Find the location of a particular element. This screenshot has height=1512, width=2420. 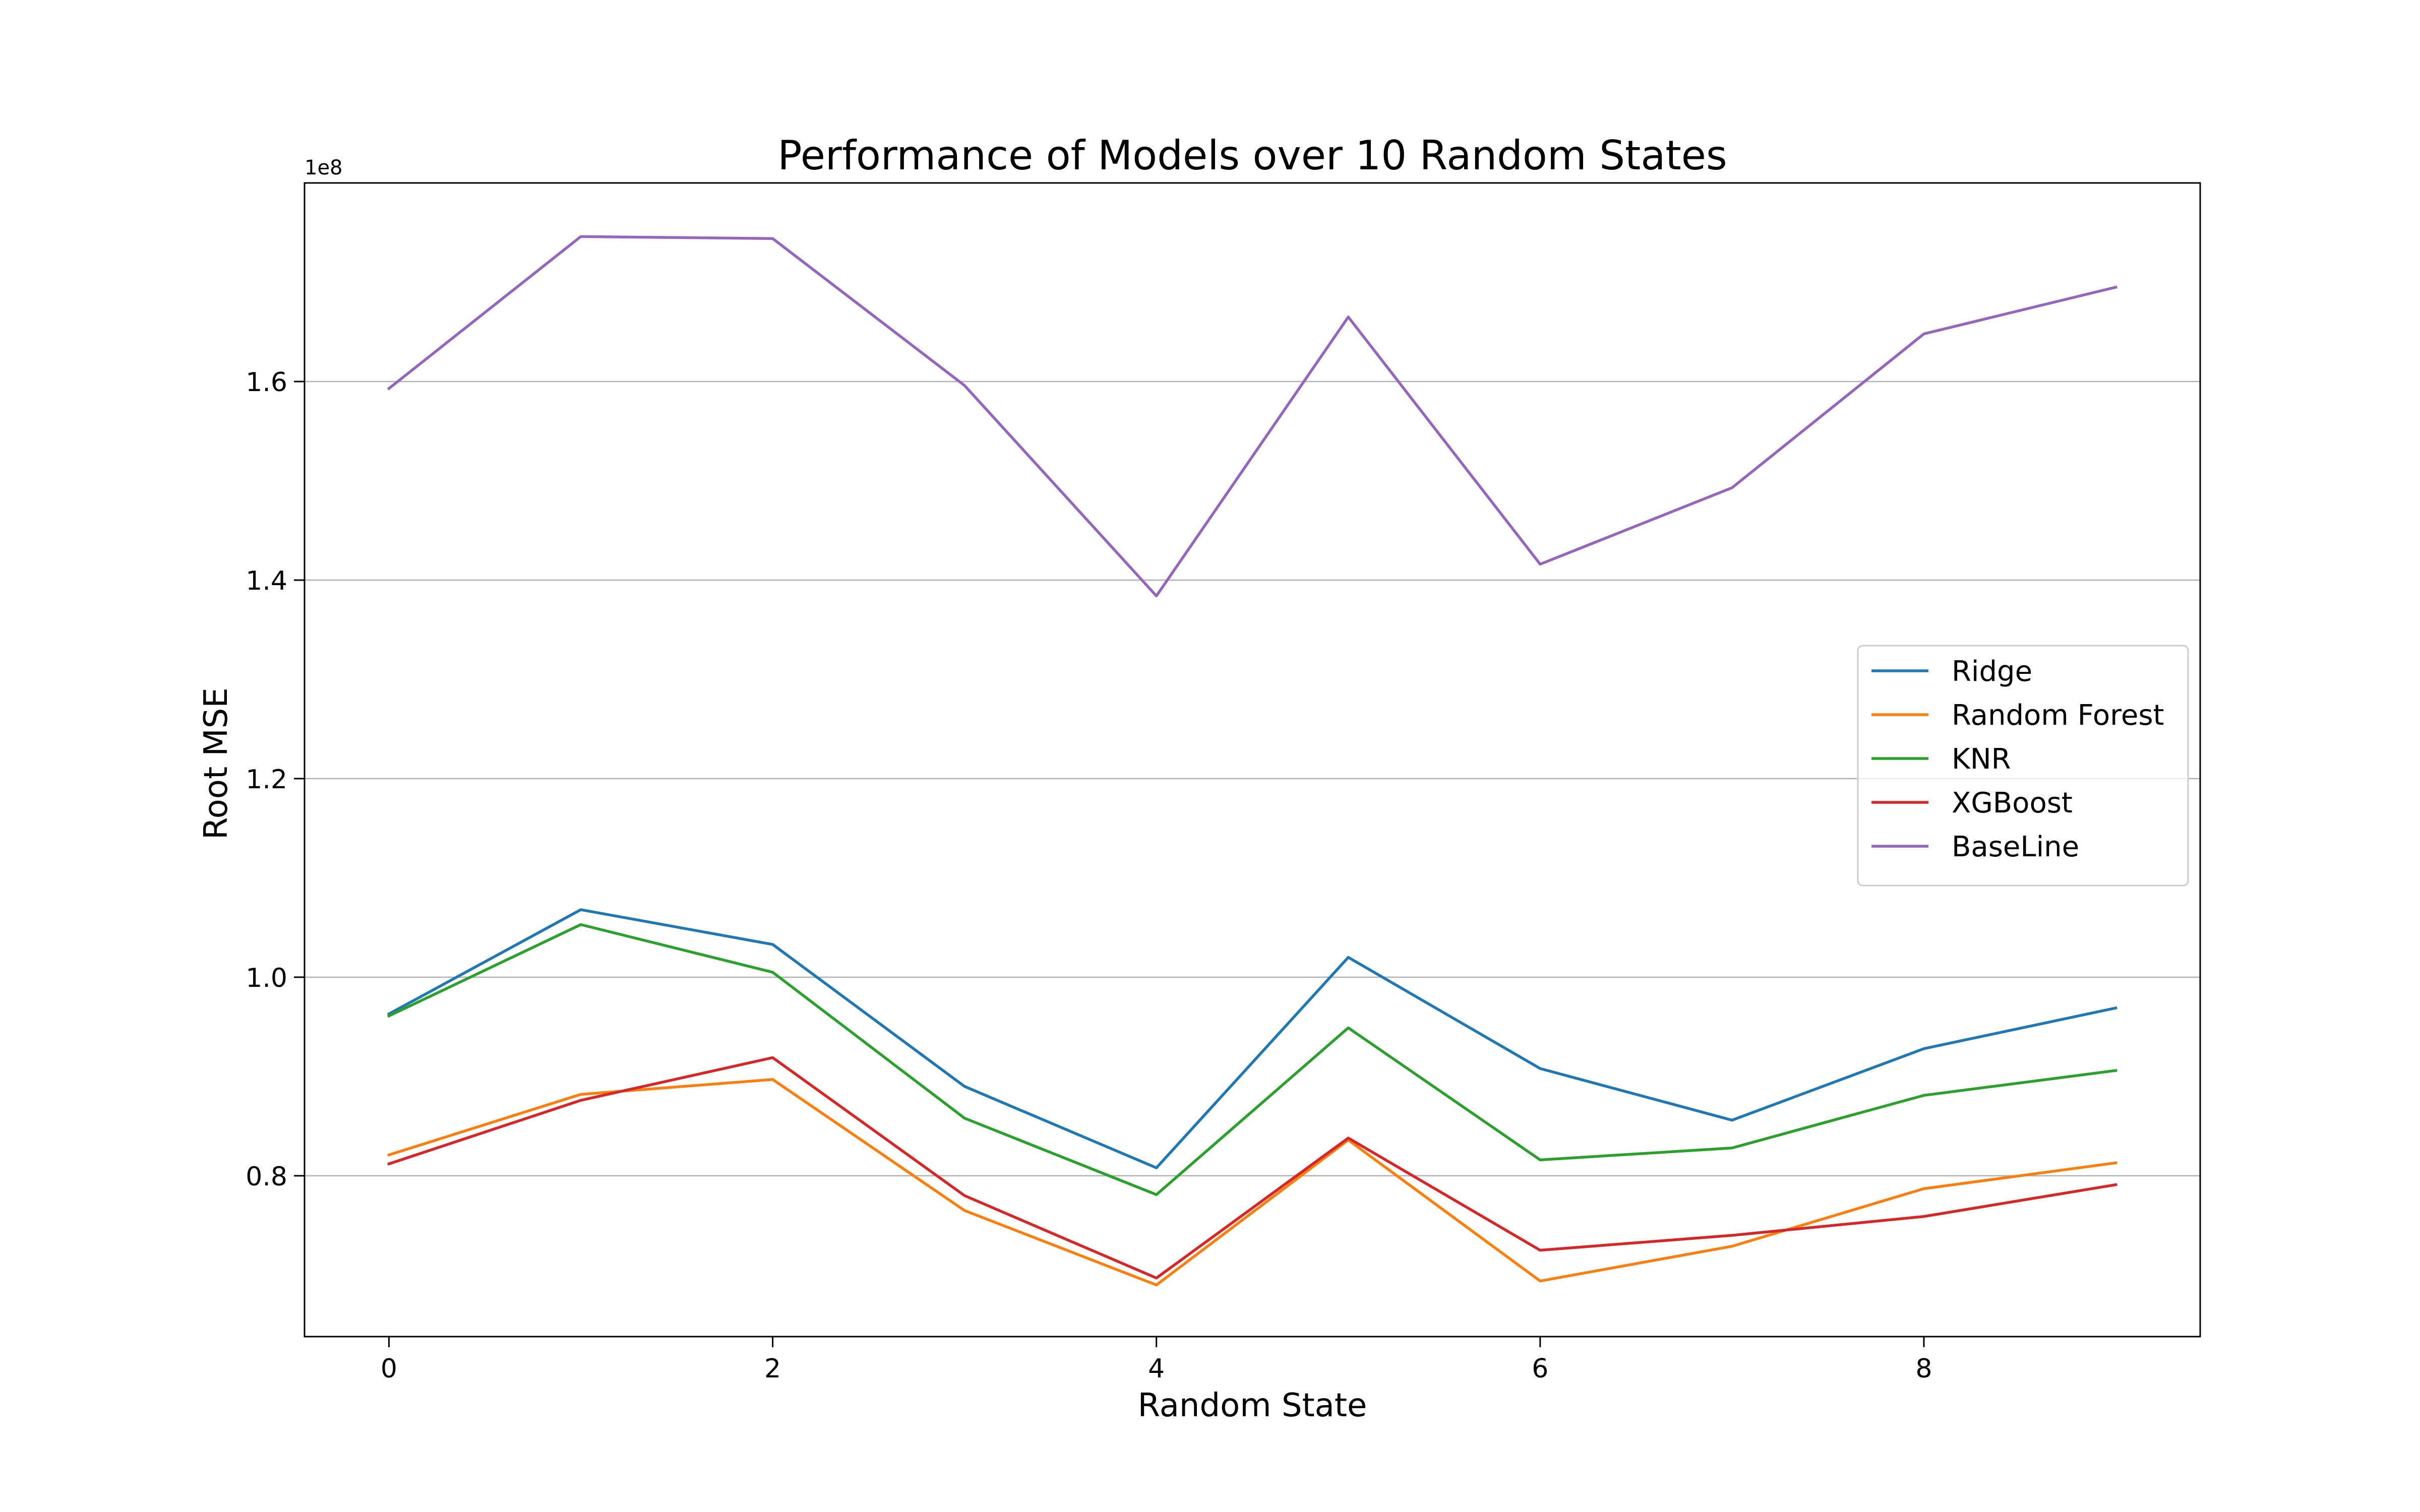

y-axis-offset-label: 1e8 is located at coordinates (324, 168).